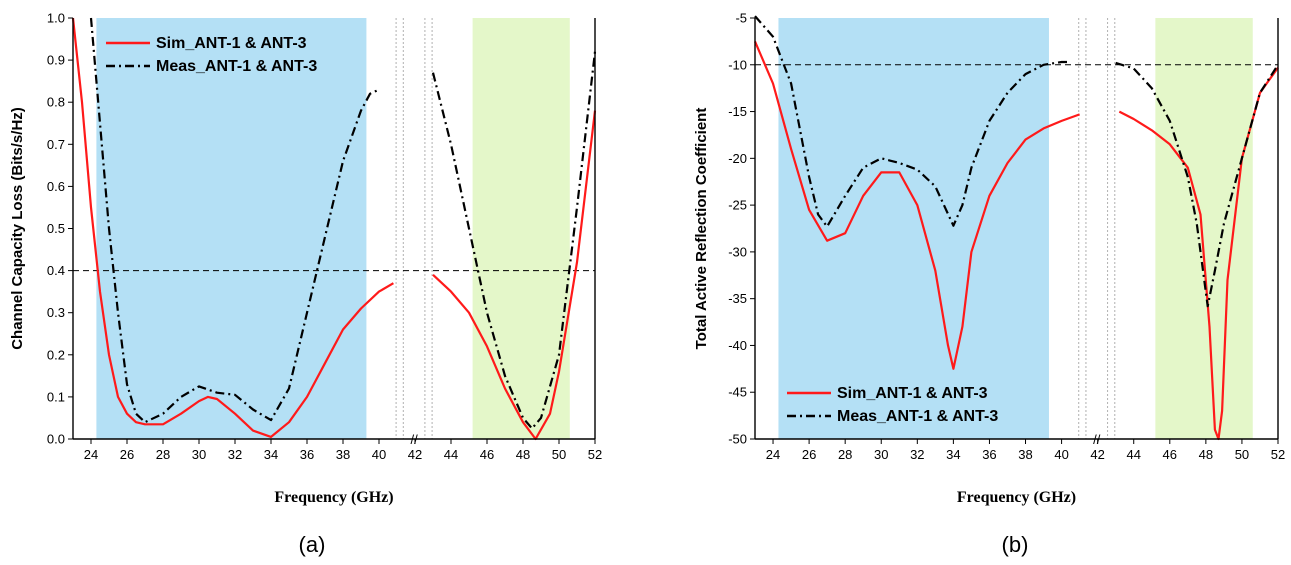 The image size is (1291, 565). Describe the element at coordinates (737, 158) in the screenshot. I see `y-tick-label: -20` at that location.